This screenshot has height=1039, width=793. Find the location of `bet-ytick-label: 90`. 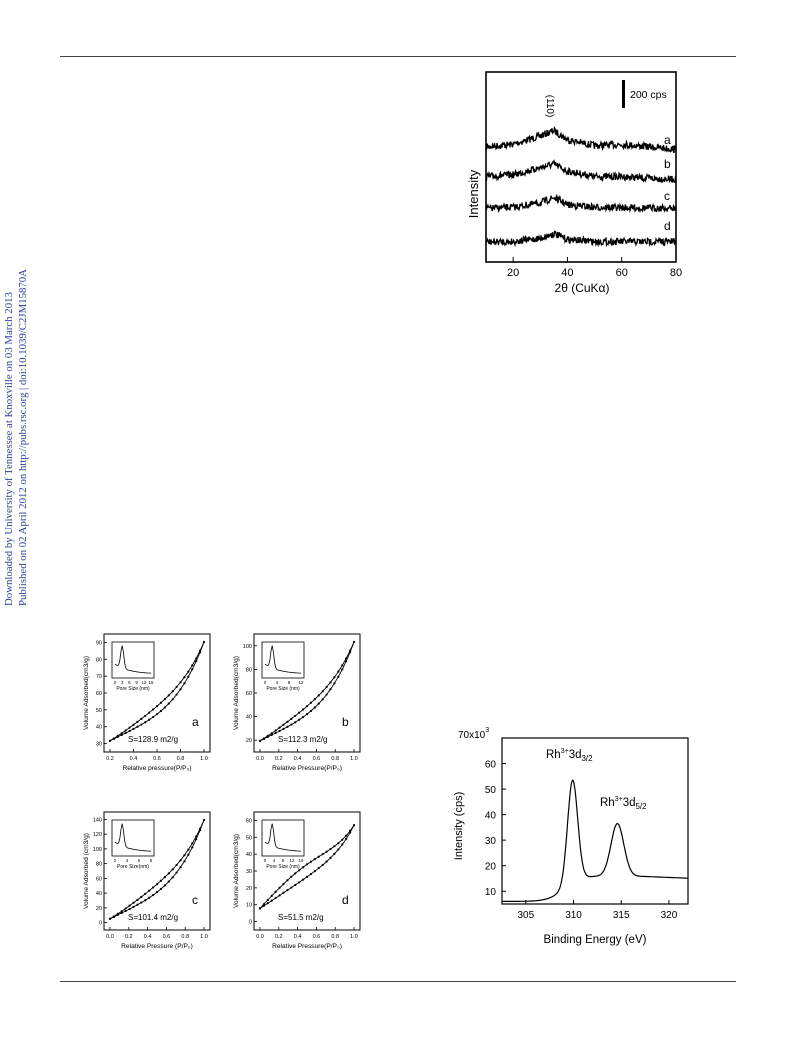

bet-ytick-label: 90 is located at coordinates (99, 643).